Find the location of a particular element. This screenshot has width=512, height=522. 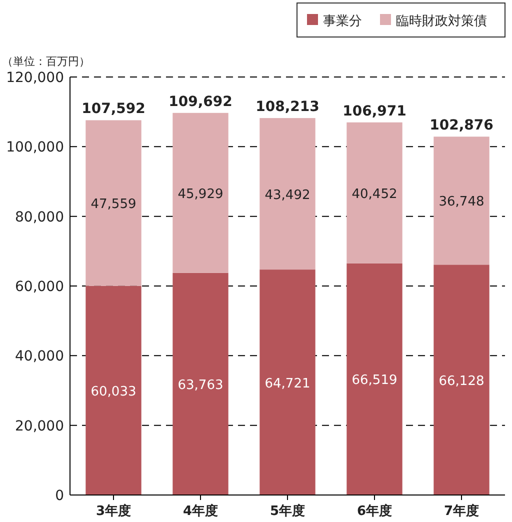

data-label: 40,452 is located at coordinates (375, 194).